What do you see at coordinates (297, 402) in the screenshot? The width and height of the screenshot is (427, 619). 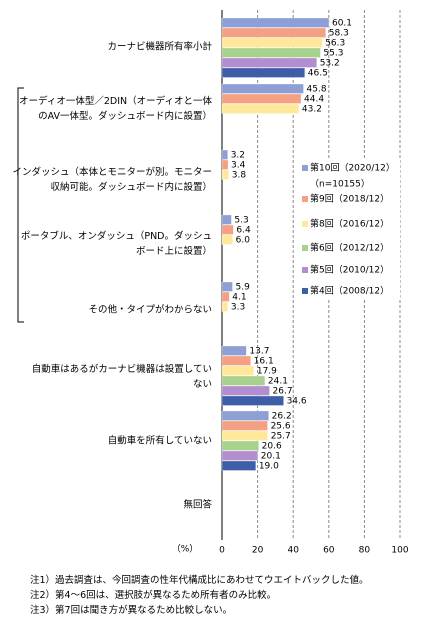 I see `value-label: 34.6` at bounding box center [297, 402].